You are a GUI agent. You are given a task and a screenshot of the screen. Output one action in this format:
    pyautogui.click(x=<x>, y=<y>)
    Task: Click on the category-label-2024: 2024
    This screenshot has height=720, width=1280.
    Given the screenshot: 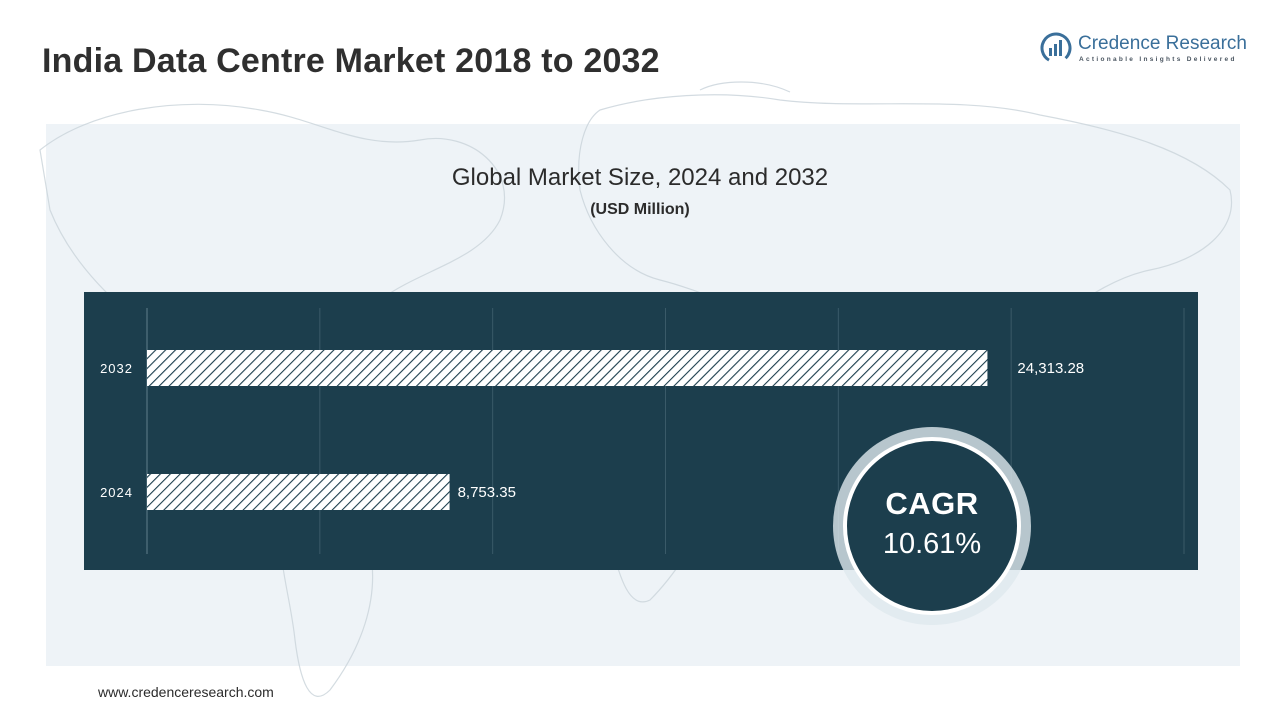 What is the action you would take?
    pyautogui.click(x=116, y=492)
    